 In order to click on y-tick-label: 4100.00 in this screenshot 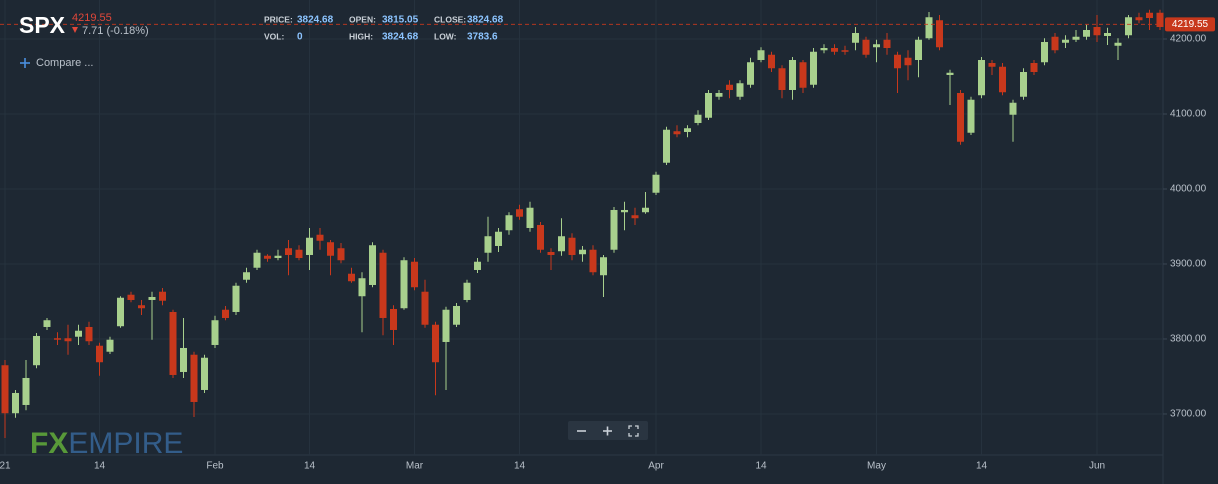, I will do `click(1188, 114)`.